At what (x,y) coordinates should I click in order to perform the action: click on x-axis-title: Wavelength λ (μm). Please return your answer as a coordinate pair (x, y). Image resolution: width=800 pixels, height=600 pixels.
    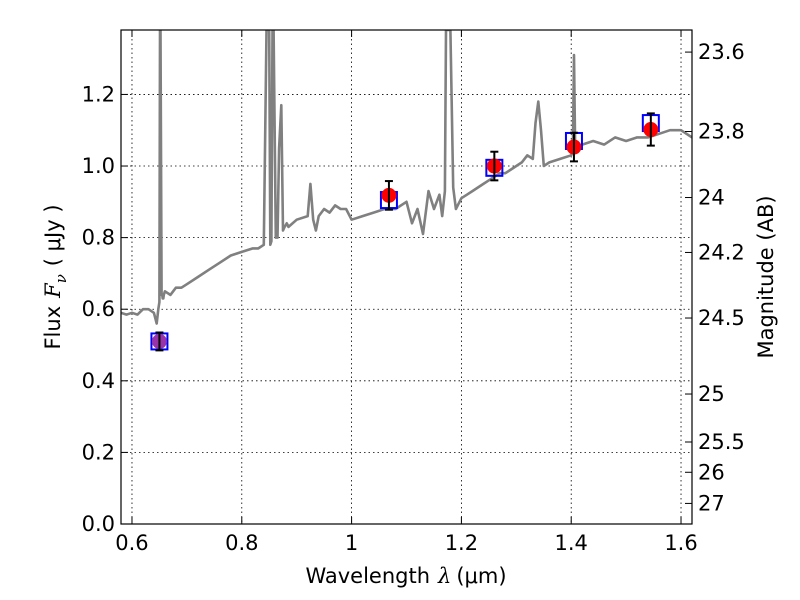
    Looking at the image, I should click on (405, 576).